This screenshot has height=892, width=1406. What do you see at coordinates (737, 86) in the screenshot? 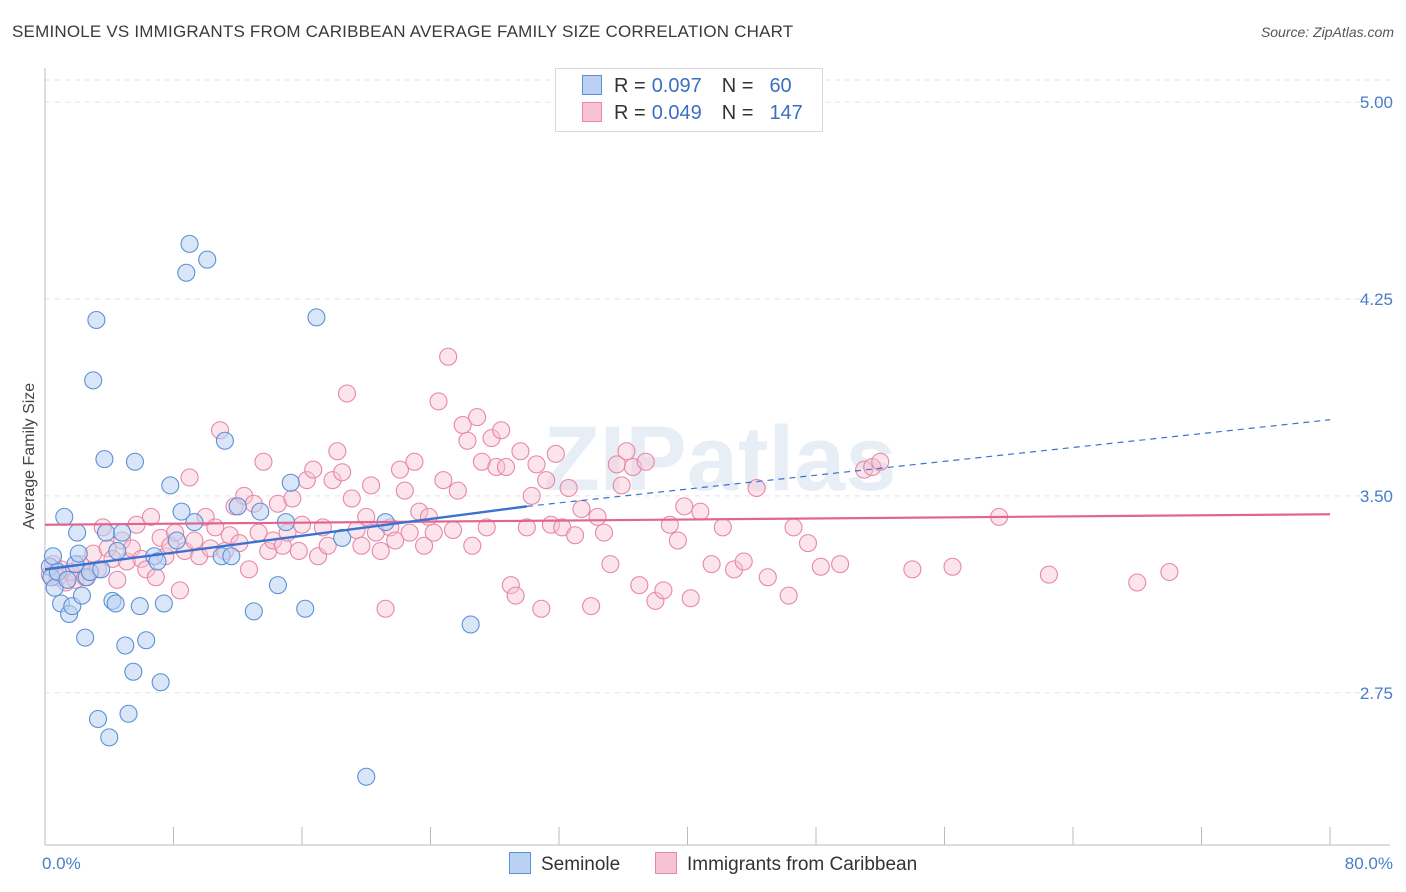
I see `n-label: N =` at bounding box center [737, 86].